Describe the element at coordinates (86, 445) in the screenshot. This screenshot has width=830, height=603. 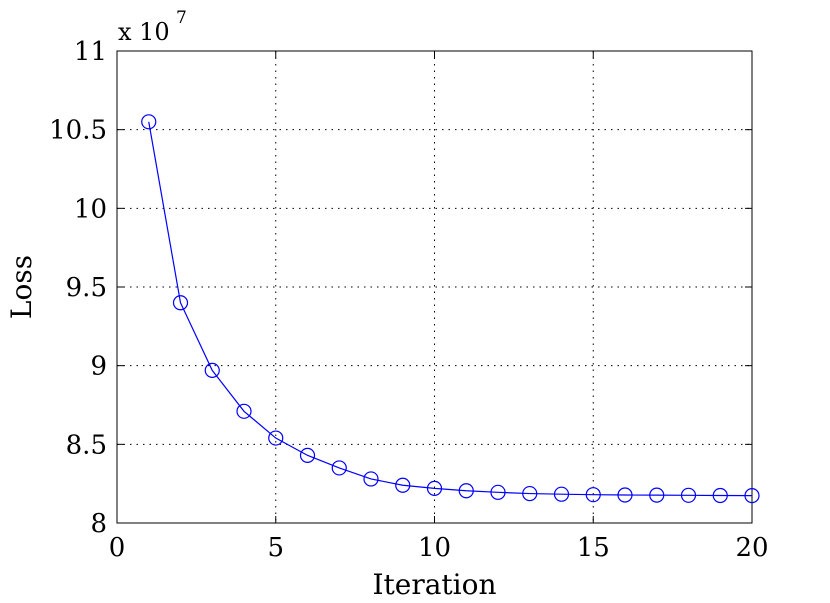
I see `y-tick-label: 8.5` at that location.